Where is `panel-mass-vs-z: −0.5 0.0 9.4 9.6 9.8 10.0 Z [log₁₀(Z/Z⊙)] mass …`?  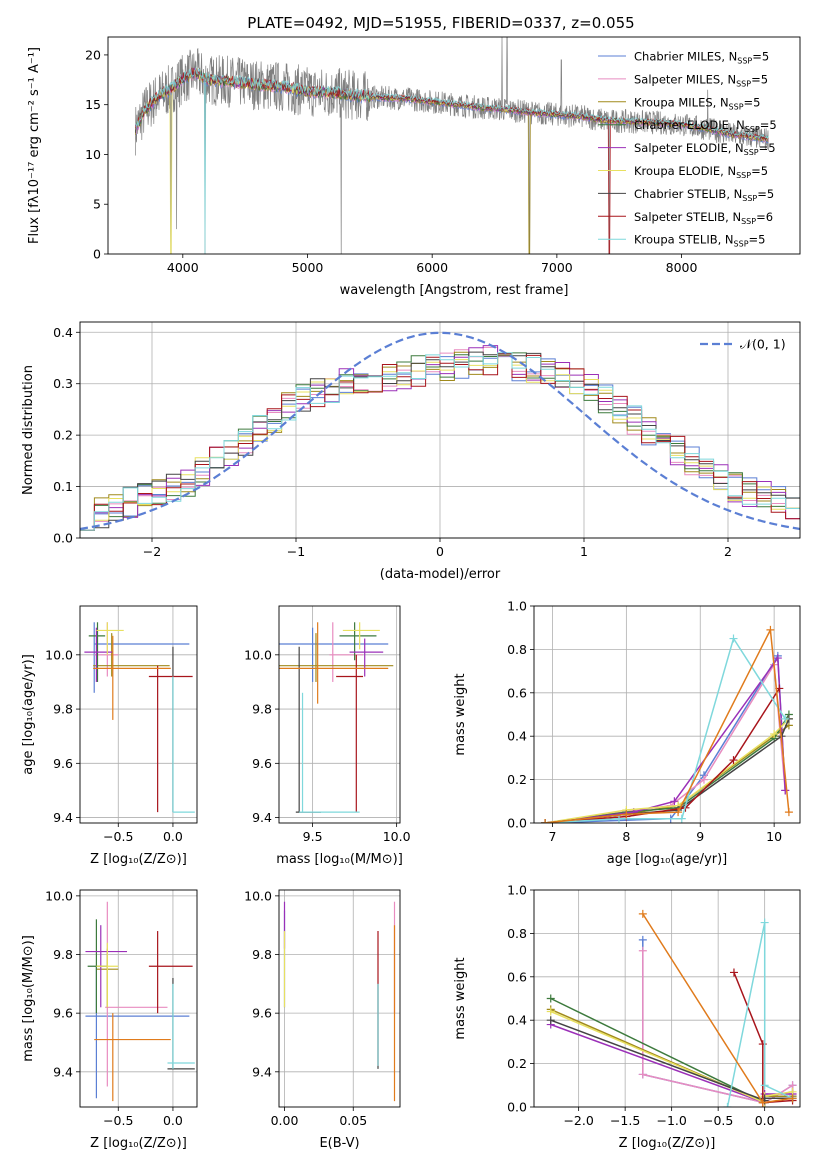 panel-mass-vs-z: −0.5 0.0 9.4 9.6 9.8 10.0 Z [log₁₀(Z/Z⊙)] mass … is located at coordinates (109, 1019).